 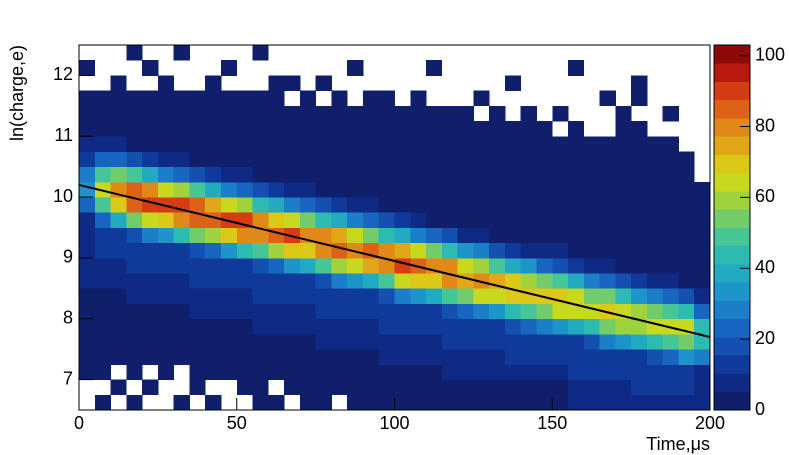 I want to click on colorbar-tick-label: 80, so click(x=765, y=125).